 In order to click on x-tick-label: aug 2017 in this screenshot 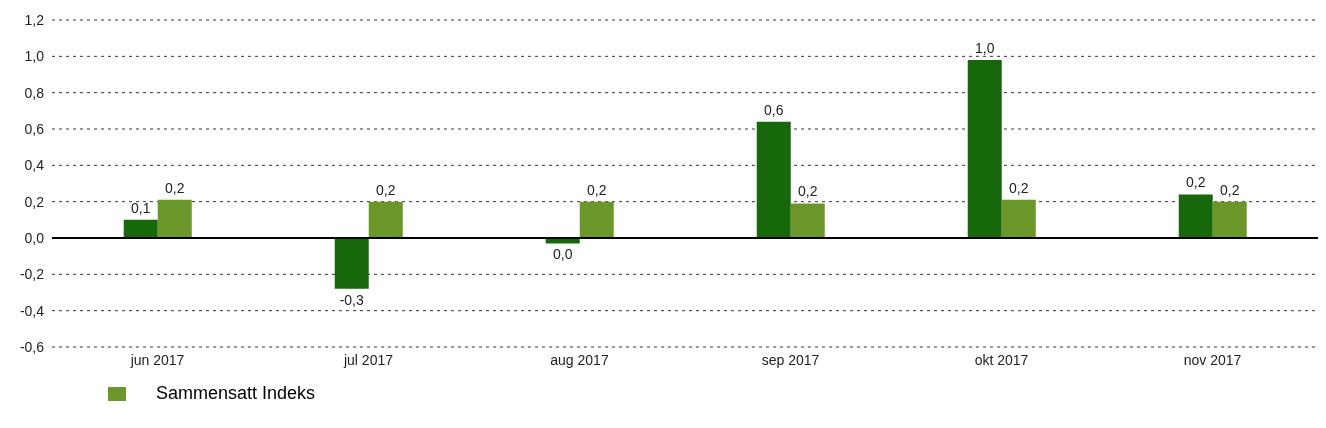, I will do `click(579, 359)`.